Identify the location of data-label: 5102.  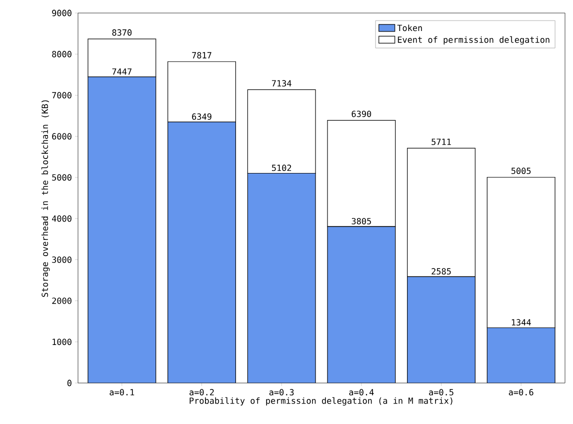
(282, 168).